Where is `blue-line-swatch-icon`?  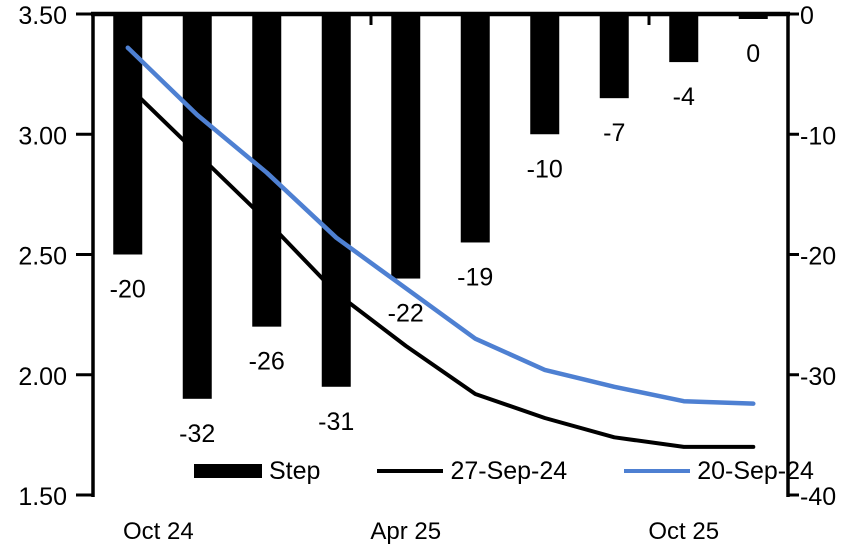
blue-line-swatch-icon is located at coordinates (657, 471).